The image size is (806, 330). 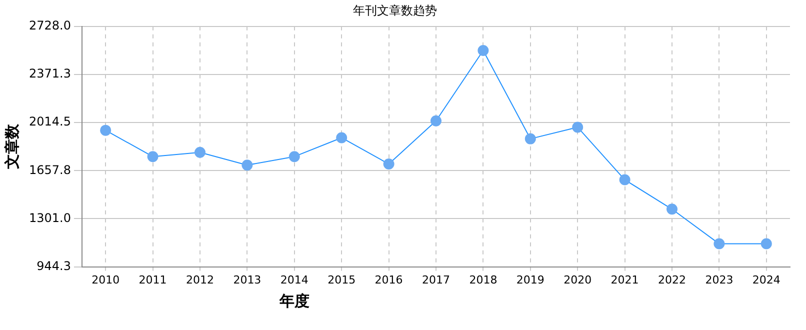 What do you see at coordinates (294, 301) in the screenshot?
I see `x-axis-title: 年度` at bounding box center [294, 301].